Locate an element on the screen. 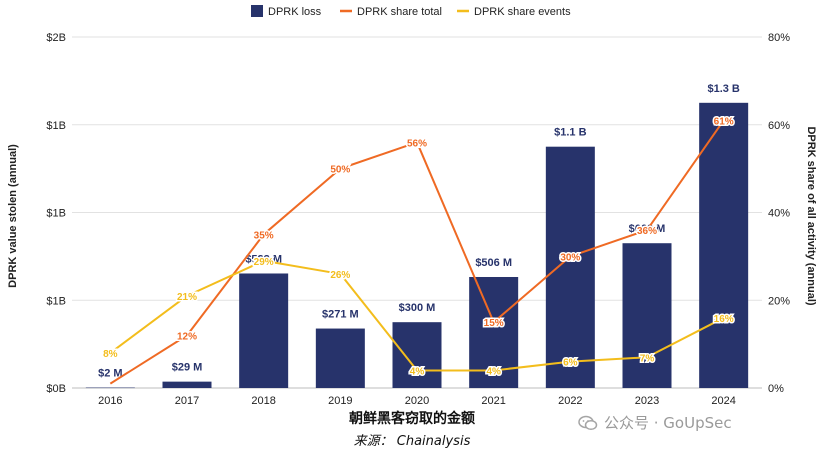 The image size is (824, 454). point-label: 29% is located at coordinates (264, 262).